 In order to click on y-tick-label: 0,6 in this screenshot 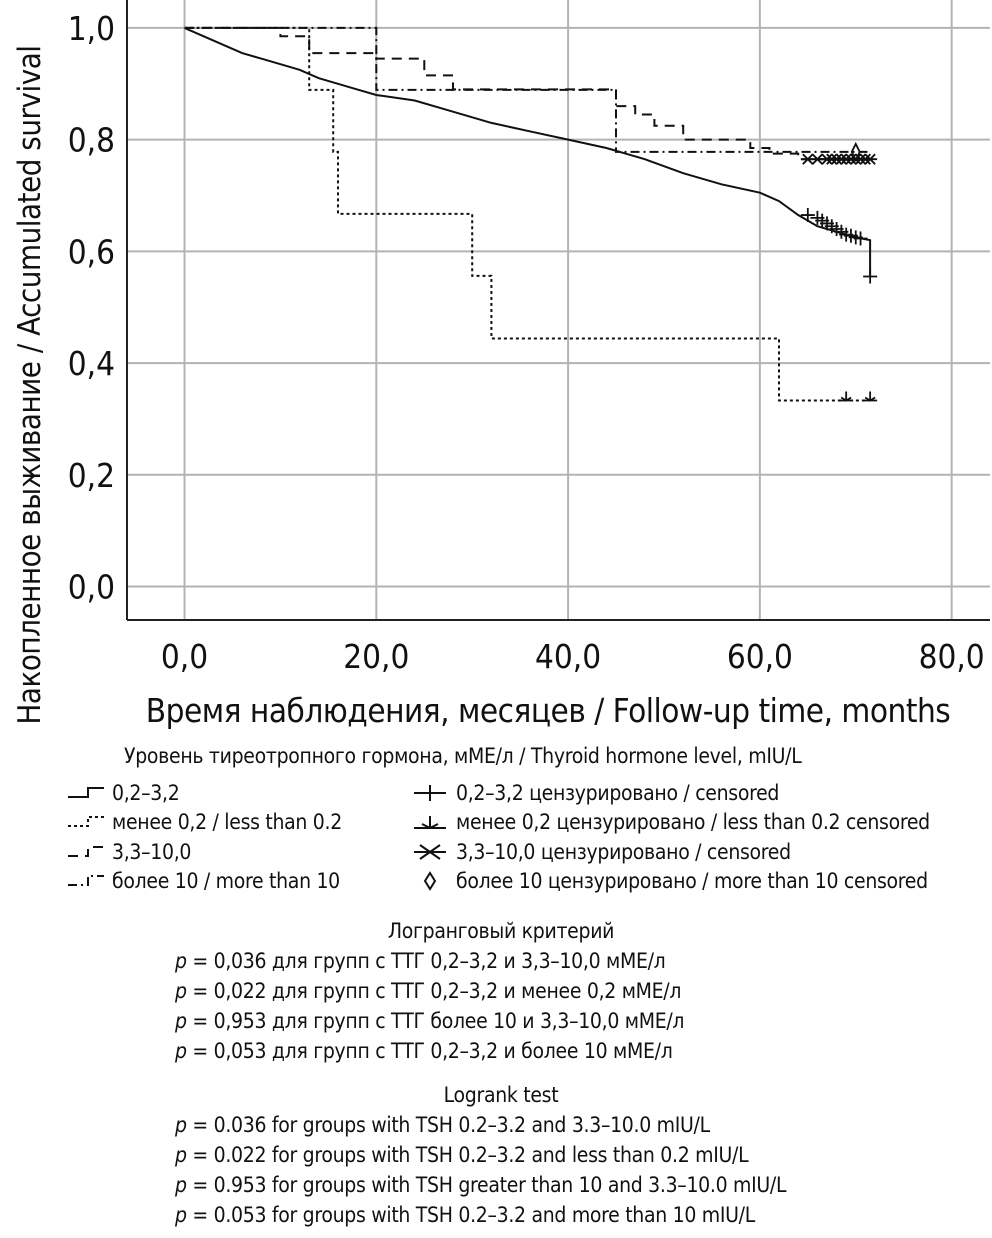, I will do `click(91, 251)`.